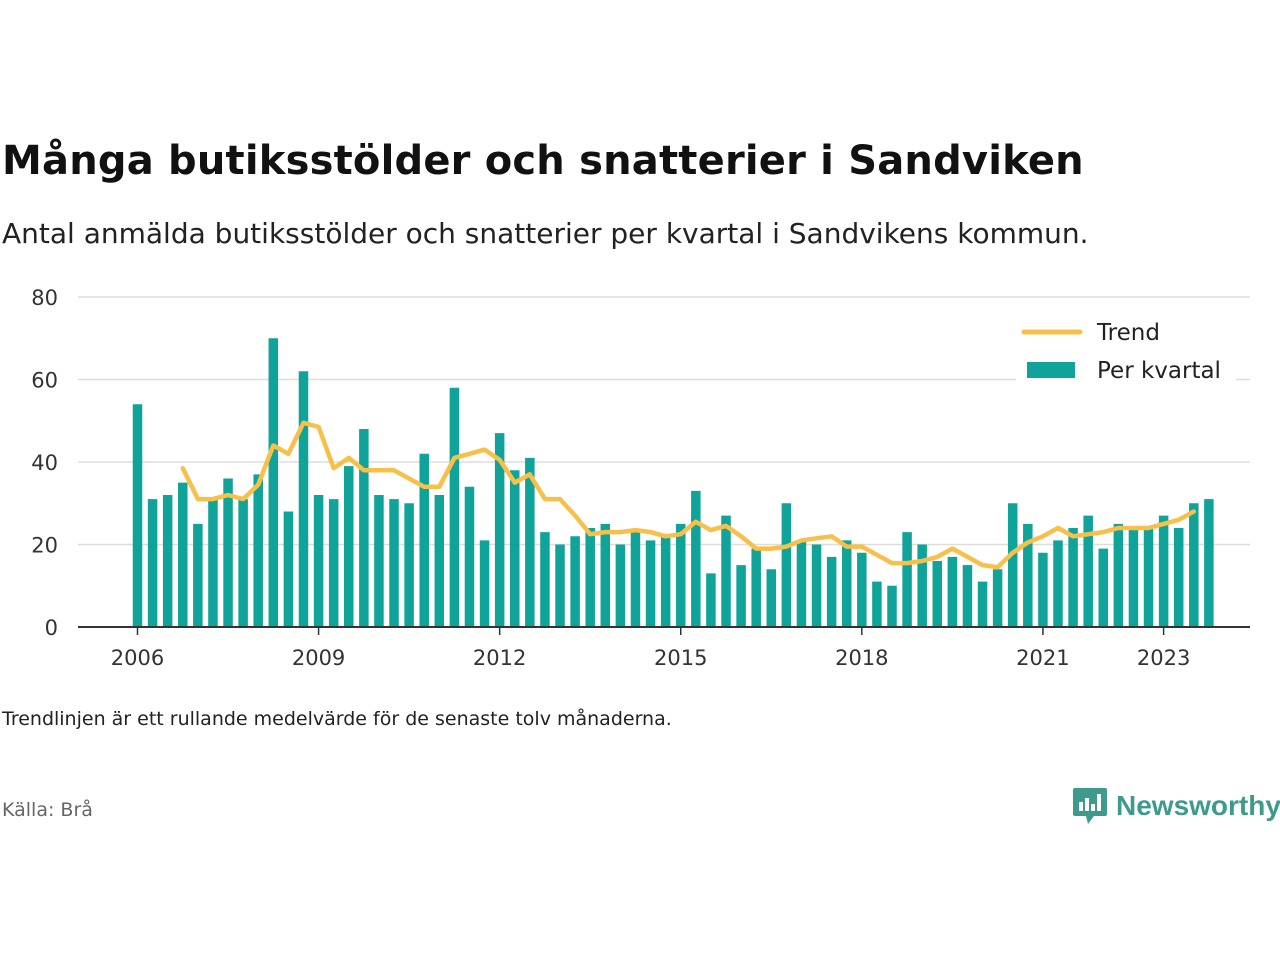 Image resolution: width=1280 pixels, height=960 pixels. Describe the element at coordinates (1159, 371) in the screenshot. I see `legend-bars-label: Per kvartal` at that location.